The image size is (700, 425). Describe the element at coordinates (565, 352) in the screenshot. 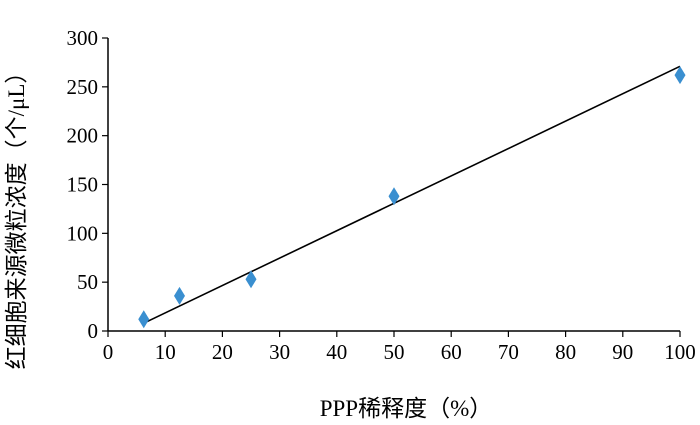

I see `x-tick-label: 80` at that location.